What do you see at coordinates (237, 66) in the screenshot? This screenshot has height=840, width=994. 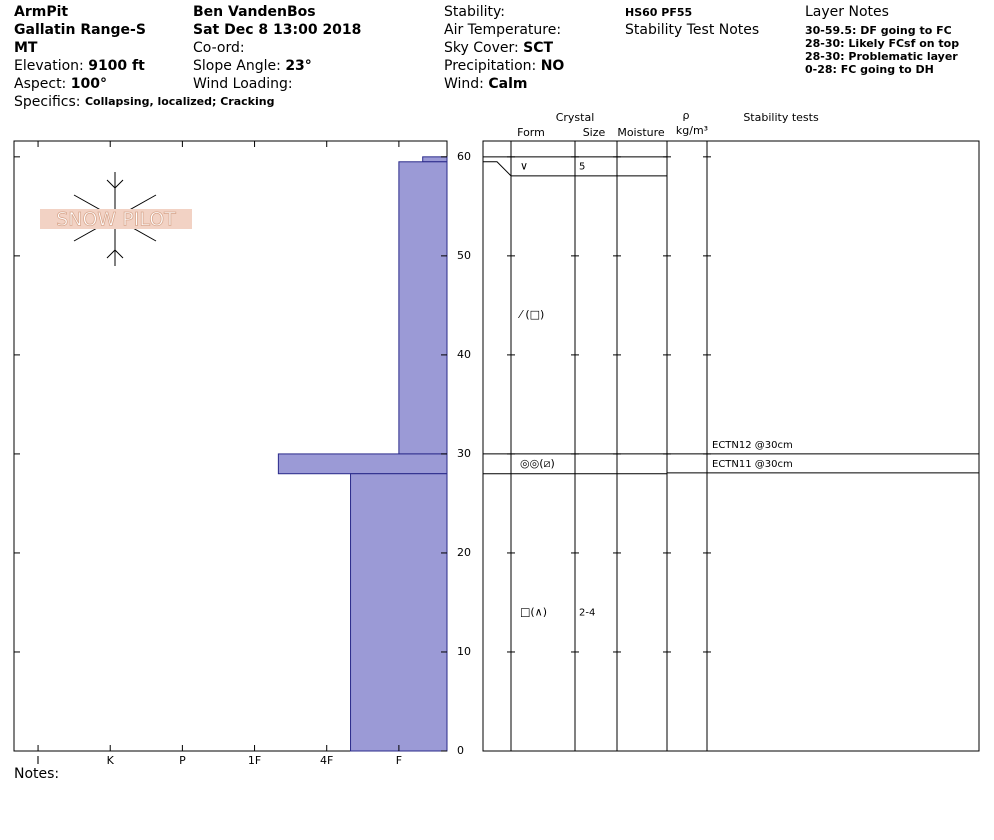 I see `label: Slope Angle:` at bounding box center [237, 66].